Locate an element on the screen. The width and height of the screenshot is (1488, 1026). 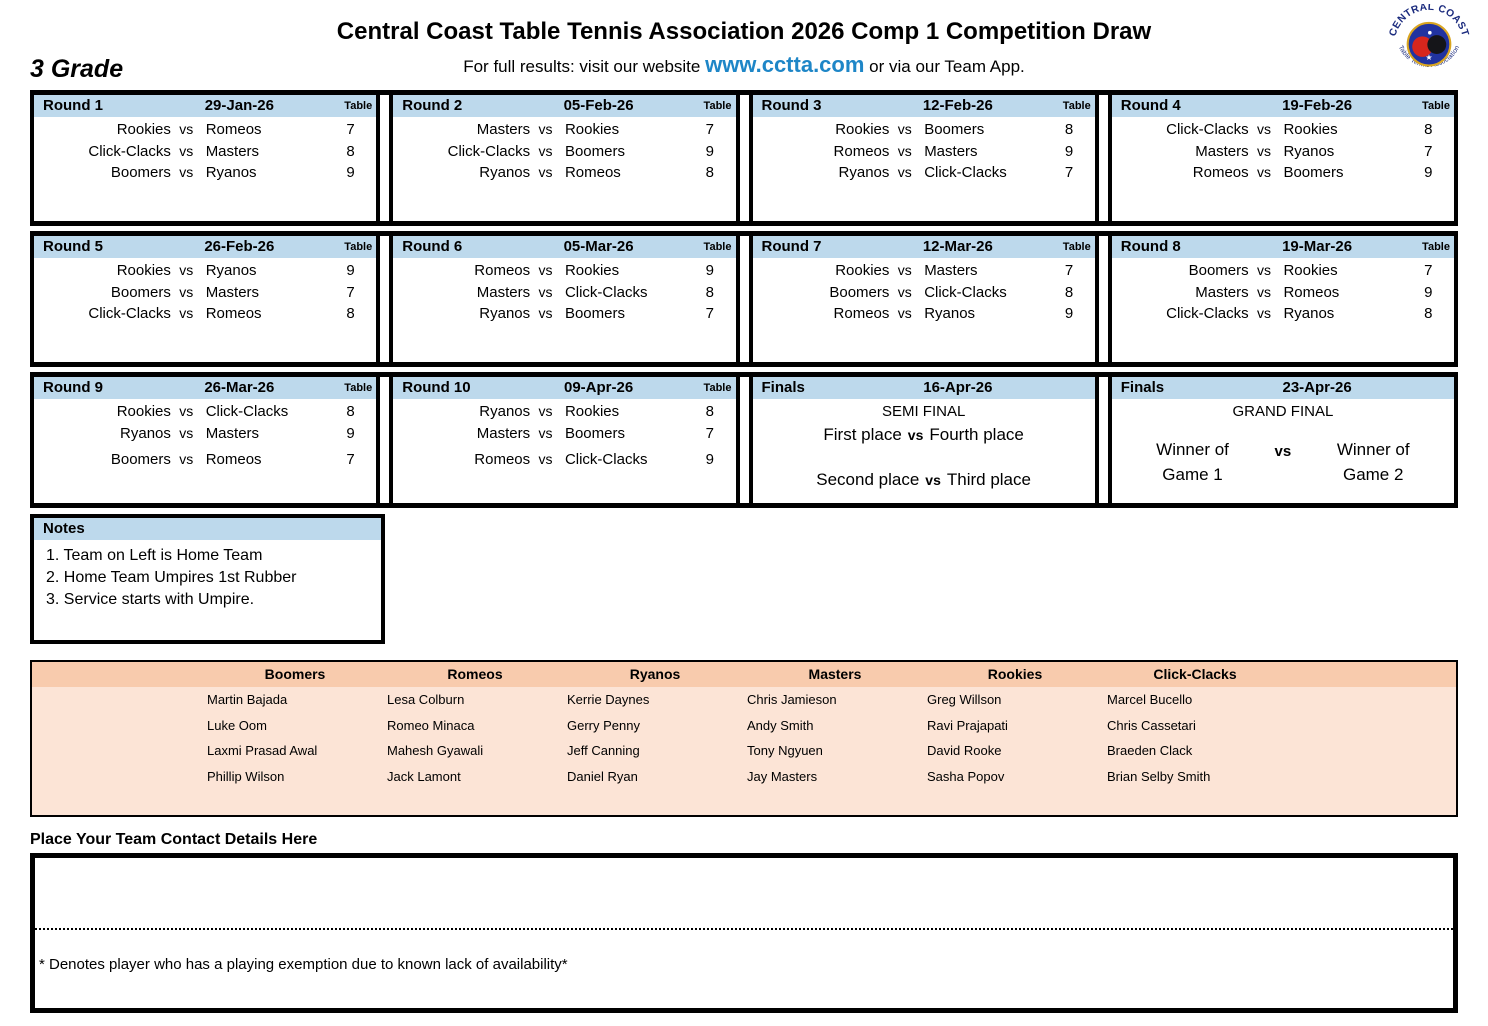
match-row: Ryanos vs Masters 9 is located at coordinates (205, 434).